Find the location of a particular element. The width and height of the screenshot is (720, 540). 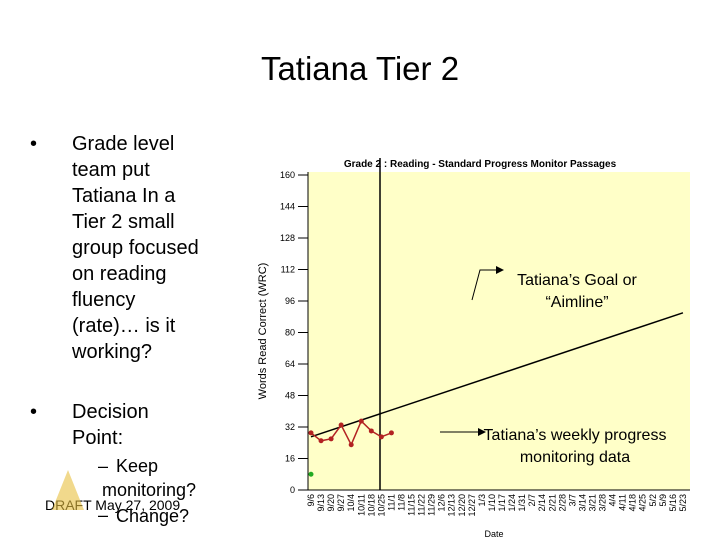

y-tick-label: 64 is located at coordinates (290, 364).